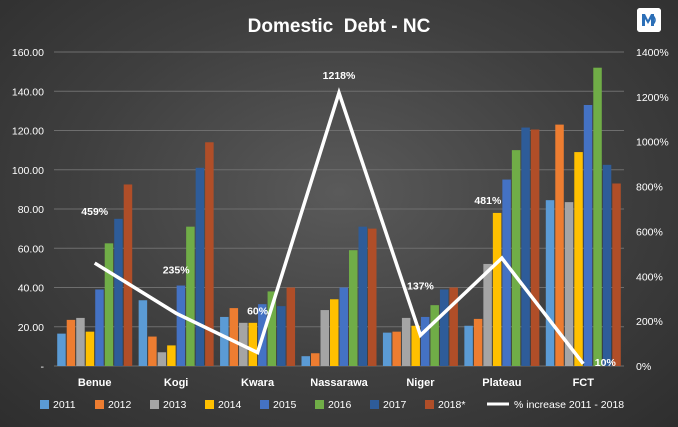 This screenshot has width=678, height=427. Describe the element at coordinates (258, 383) in the screenshot. I see `category-label: Kwara` at that location.